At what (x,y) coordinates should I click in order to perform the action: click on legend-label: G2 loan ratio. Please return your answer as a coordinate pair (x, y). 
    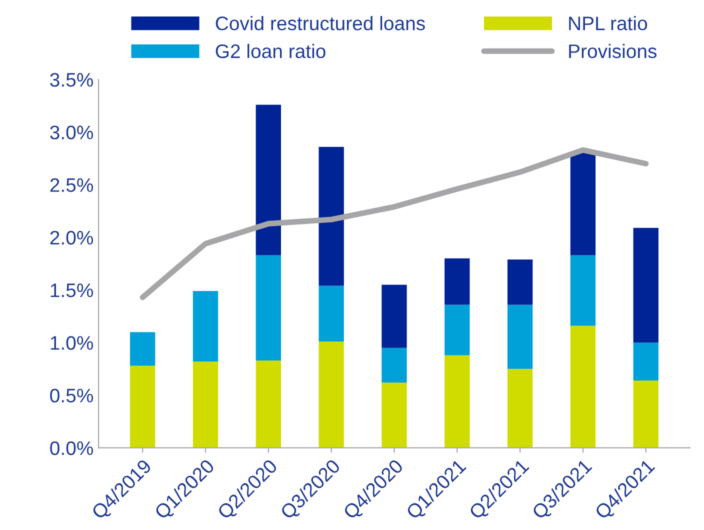
    Looking at the image, I should click on (271, 51).